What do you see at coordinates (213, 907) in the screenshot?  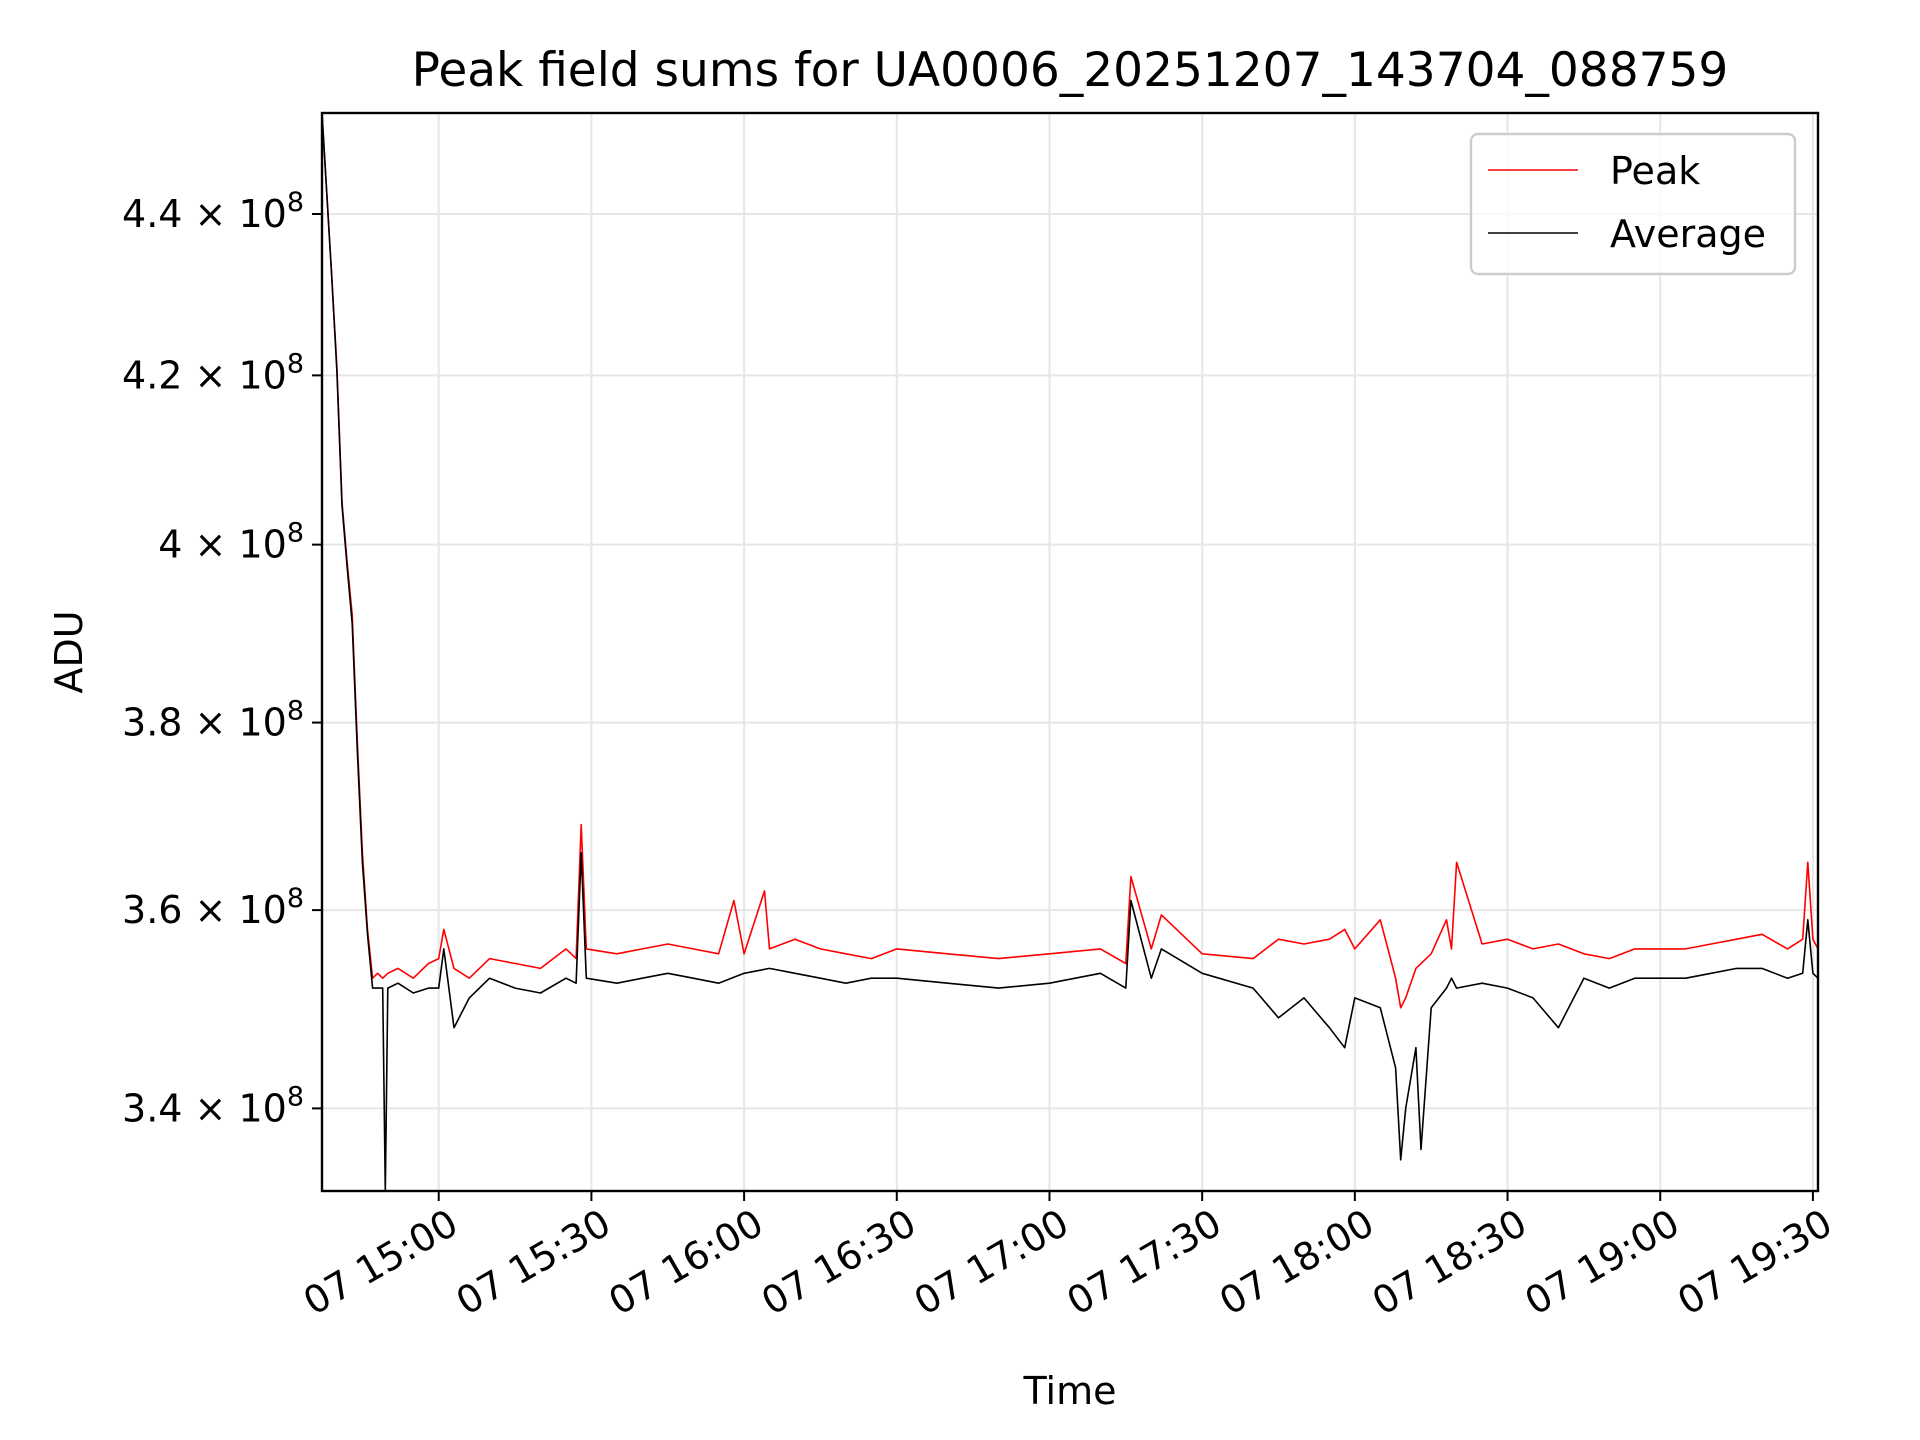 I see `y-tick-label: 3.6 × 108` at bounding box center [213, 907].